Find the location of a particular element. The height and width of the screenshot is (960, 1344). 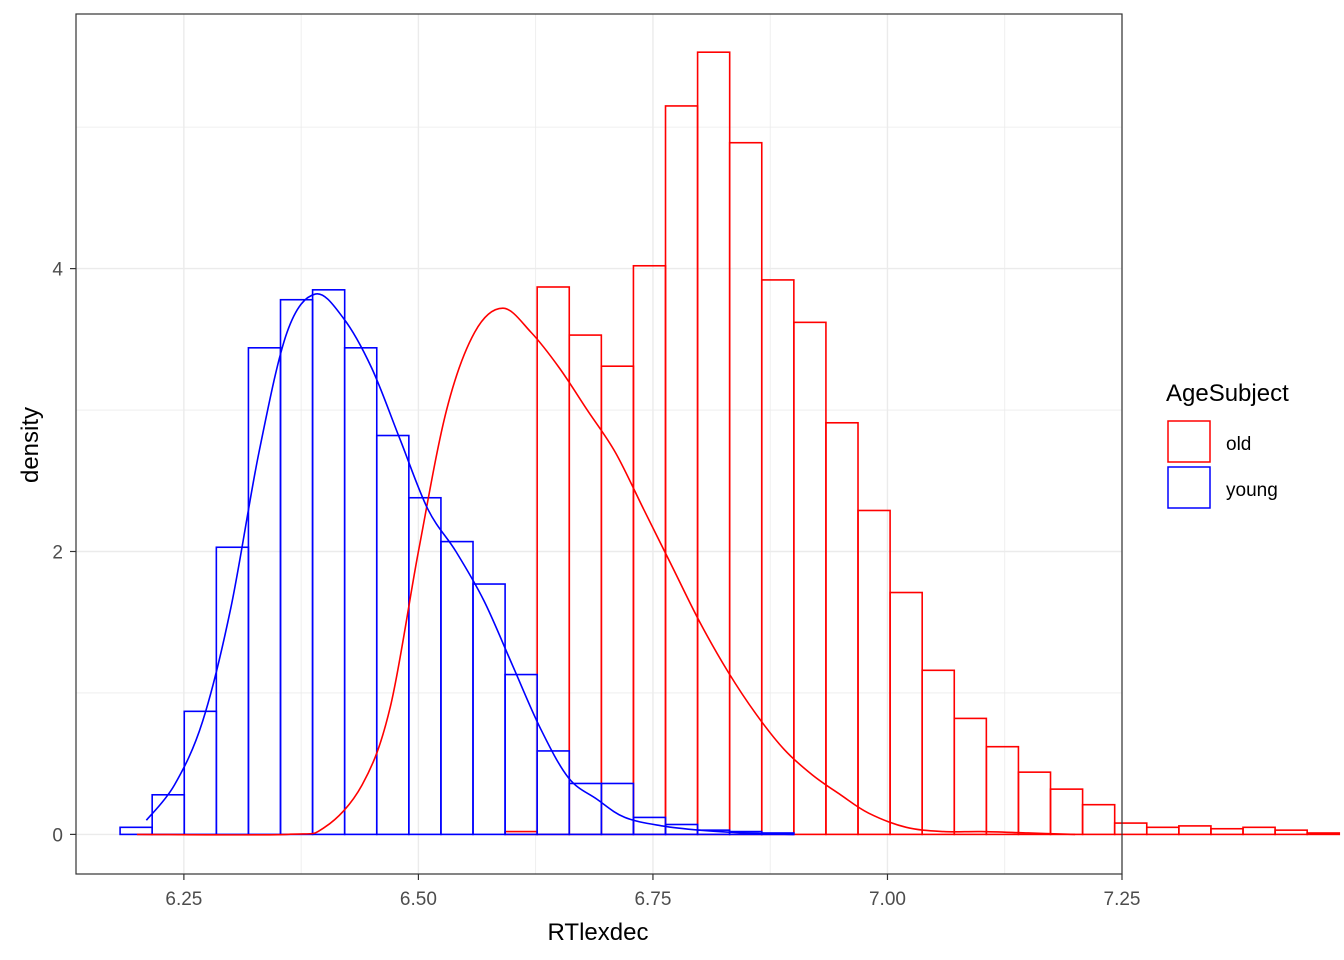

legend-title: AgeSubject is located at coordinates (1227, 393).